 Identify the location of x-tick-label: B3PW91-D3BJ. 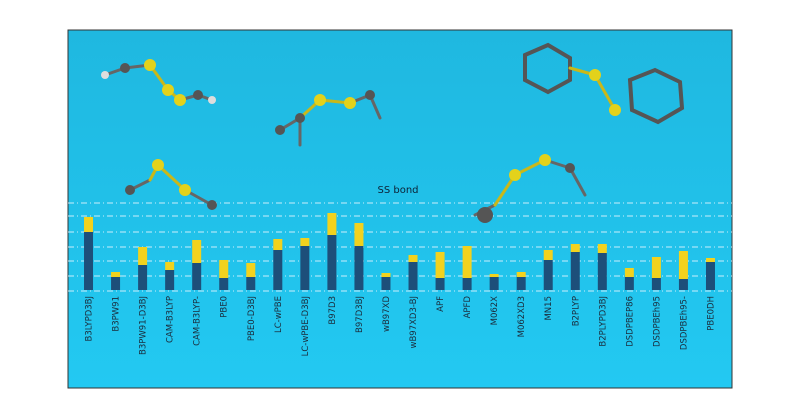
(144, 325).